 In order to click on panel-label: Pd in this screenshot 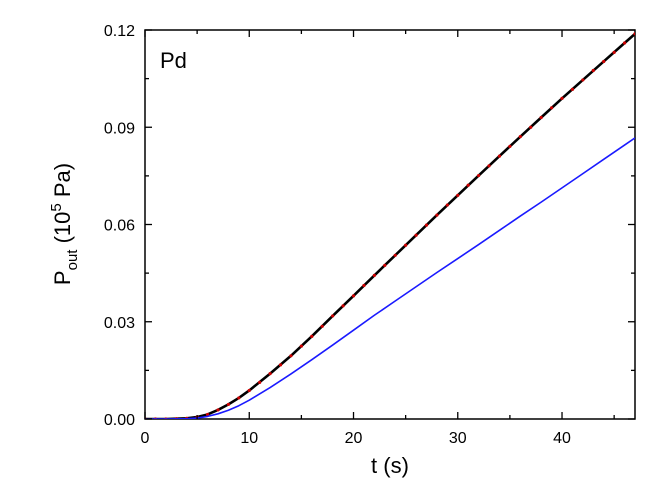, I will do `click(173, 60)`.